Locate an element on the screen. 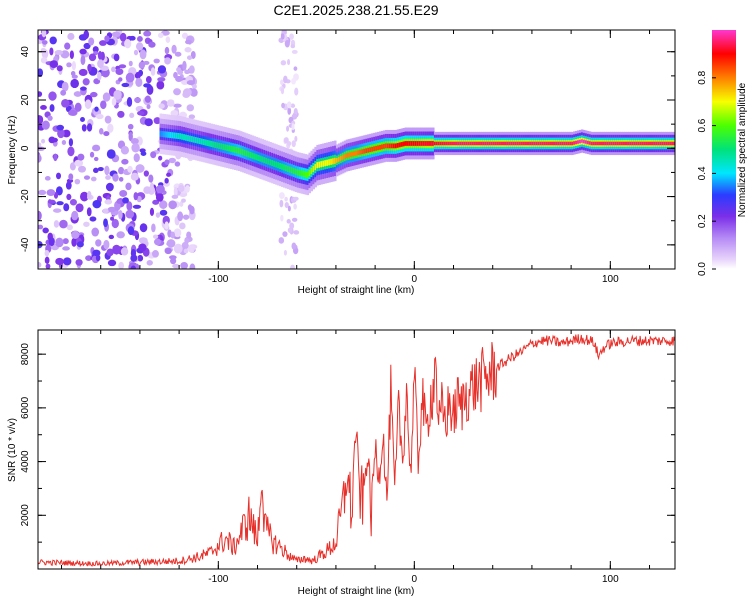  snr-xlabel: Height of straight line (km) is located at coordinates (356, 591).